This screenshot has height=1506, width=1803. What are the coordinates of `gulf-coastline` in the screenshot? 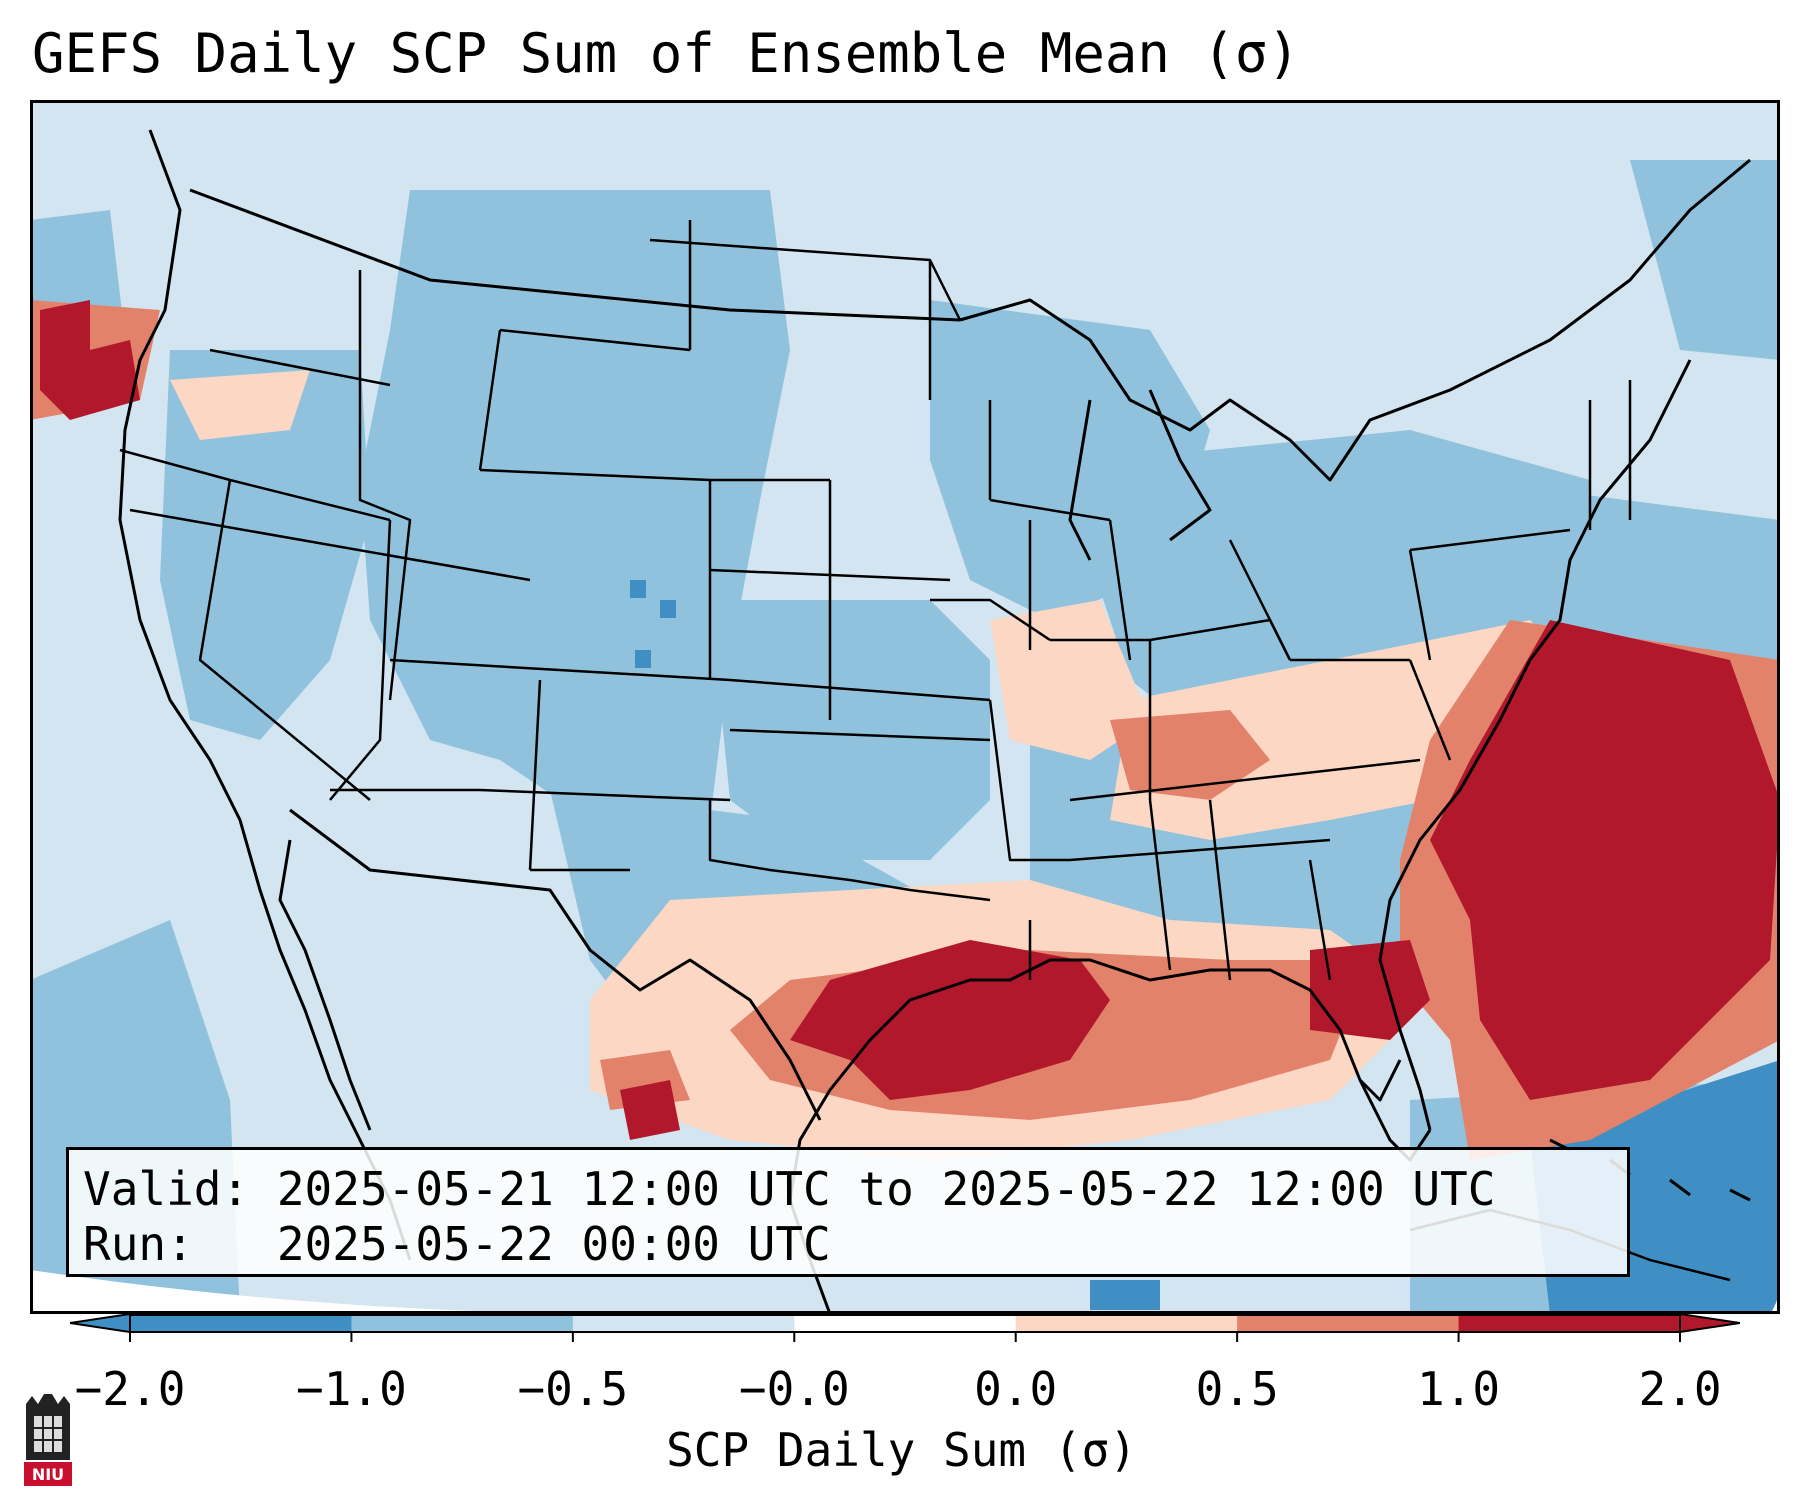 It's located at (1110, 1136).